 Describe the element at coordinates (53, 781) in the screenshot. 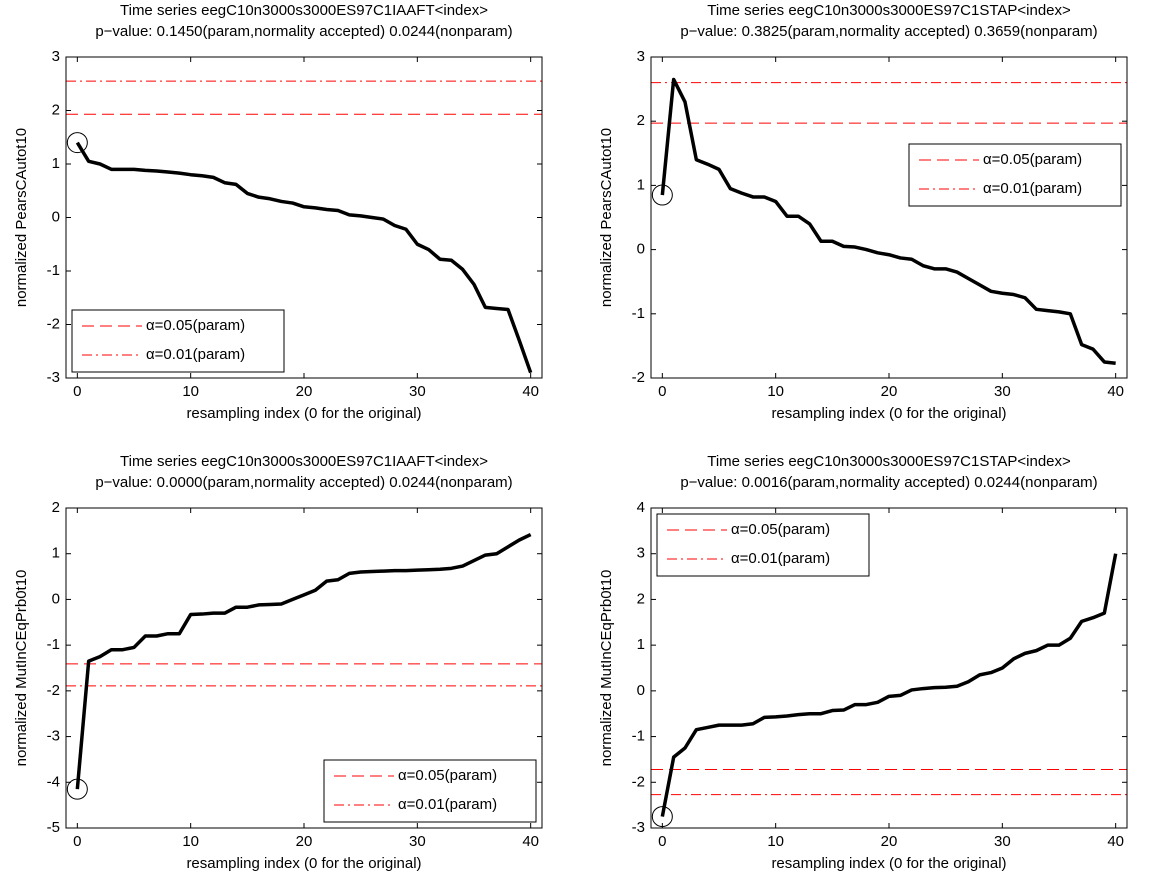

I see `y-tick-label: -4` at that location.